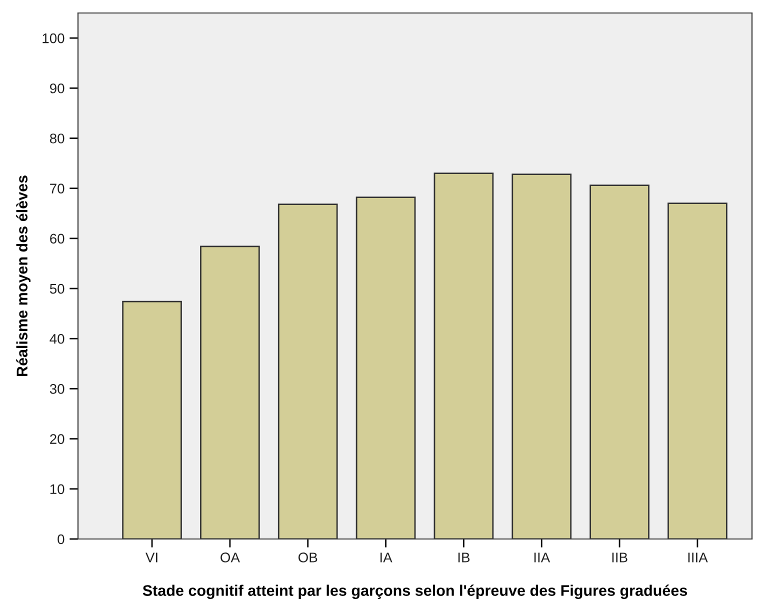 Image resolution: width=758 pixels, height=604 pixels. Describe the element at coordinates (620, 557) in the screenshot. I see `x-tick-label: IIB` at that location.